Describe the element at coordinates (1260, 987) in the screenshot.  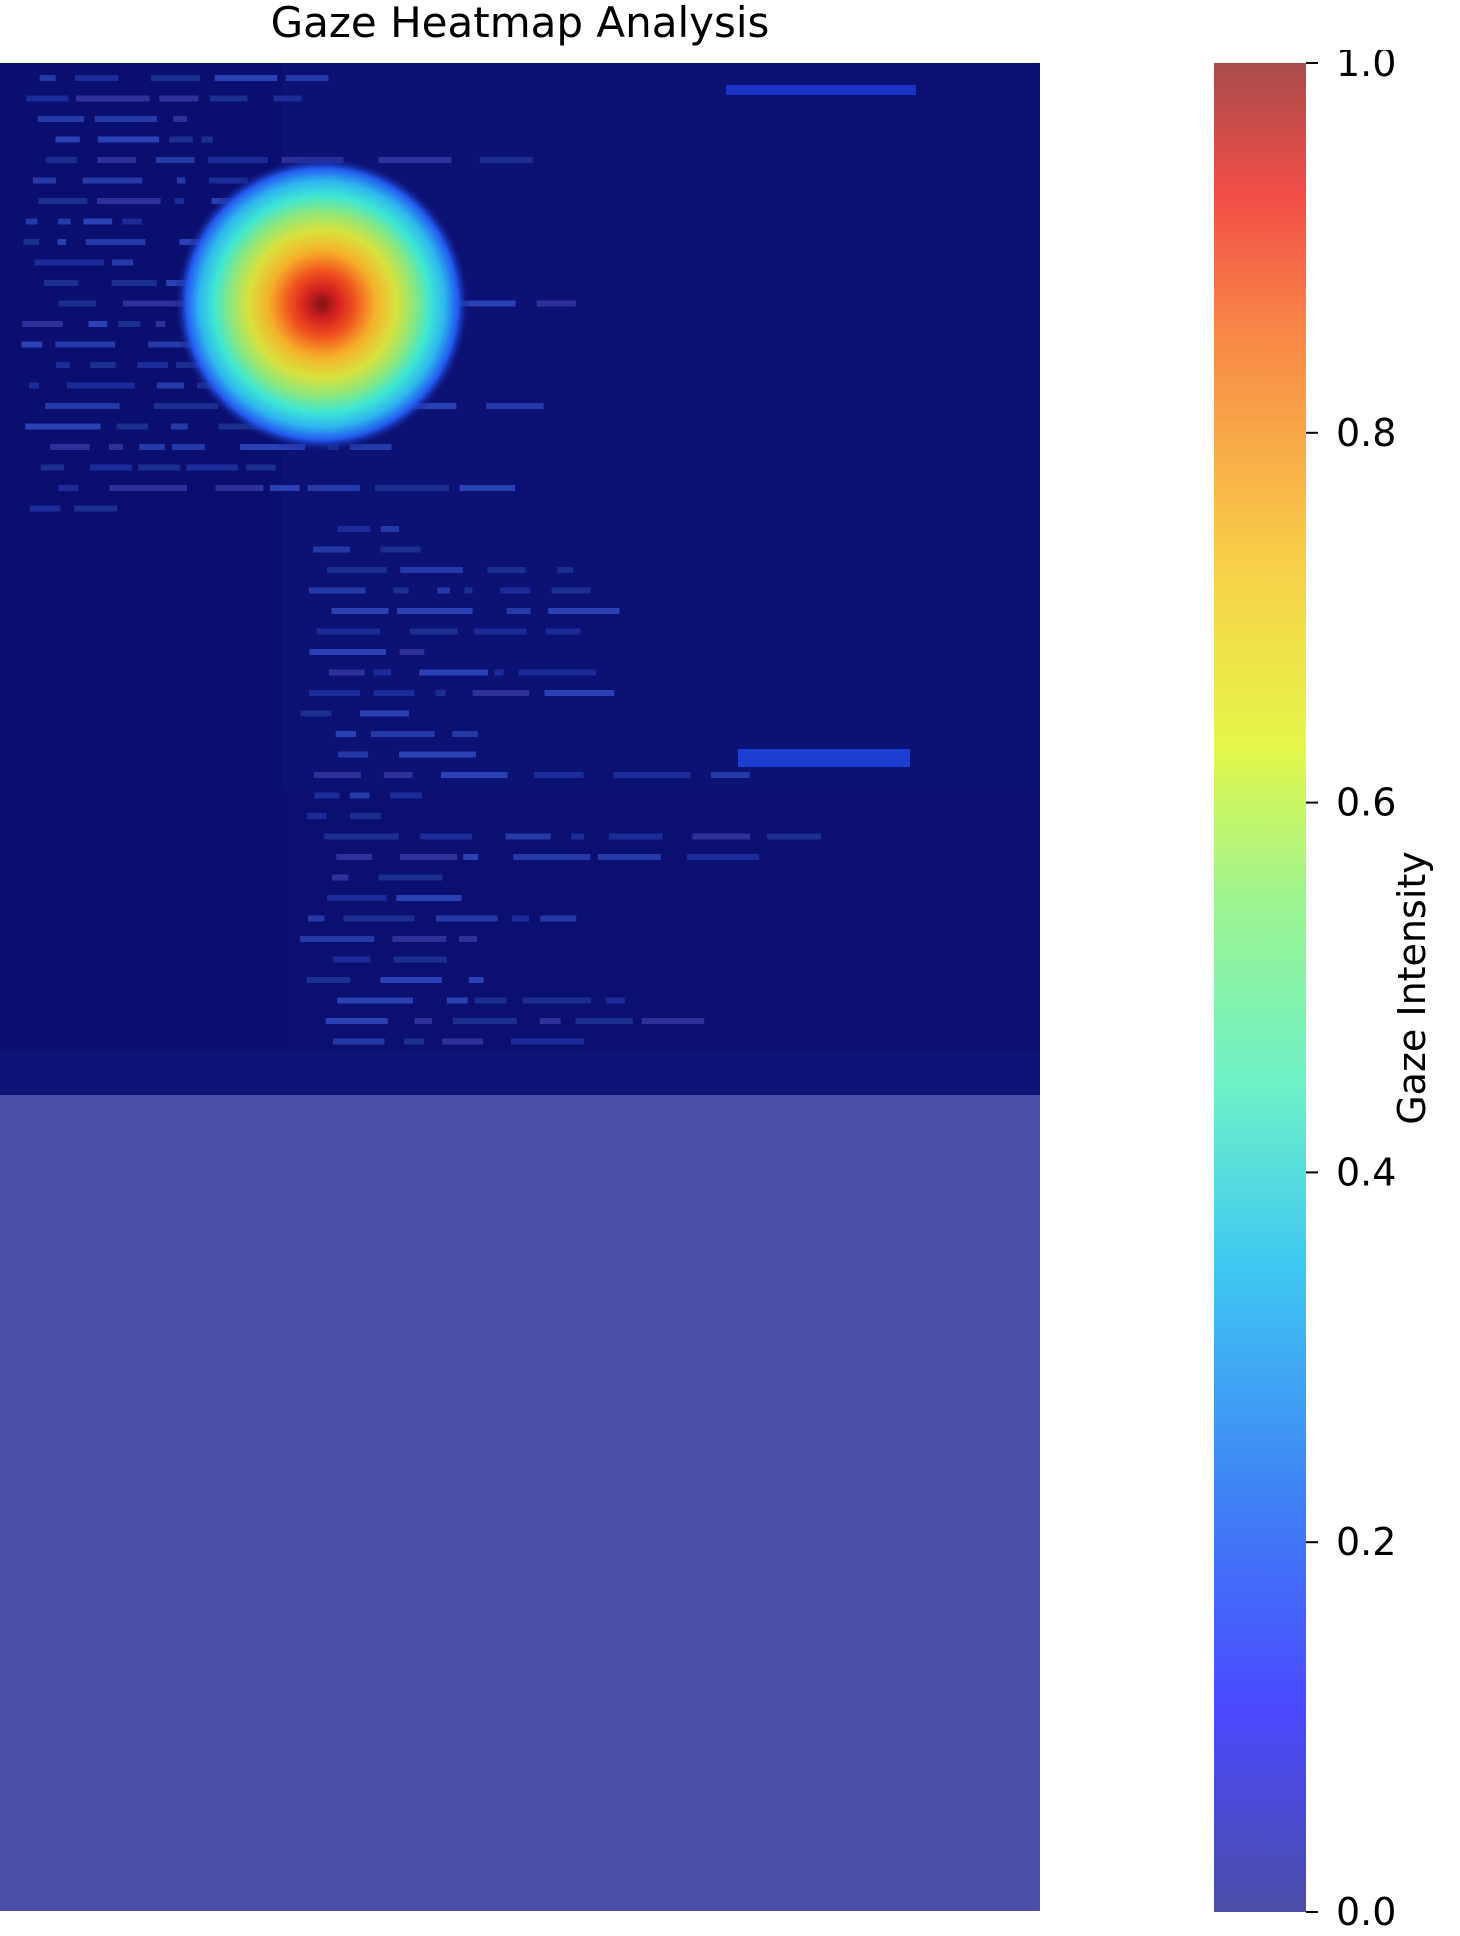
I see `colorbar-gradient` at that location.